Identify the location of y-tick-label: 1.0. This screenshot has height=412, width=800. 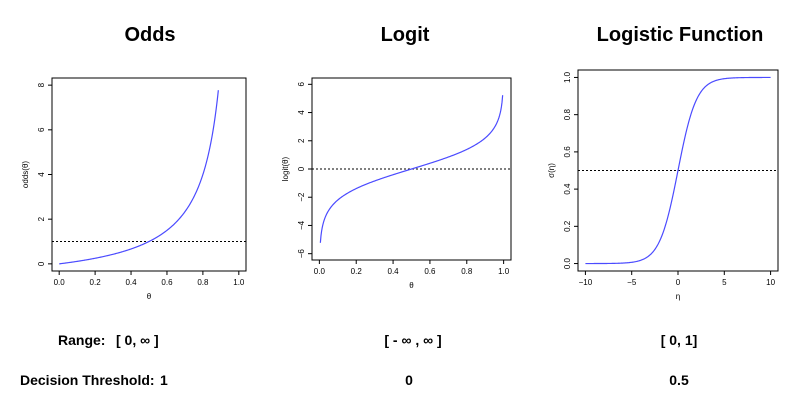
(567, 77).